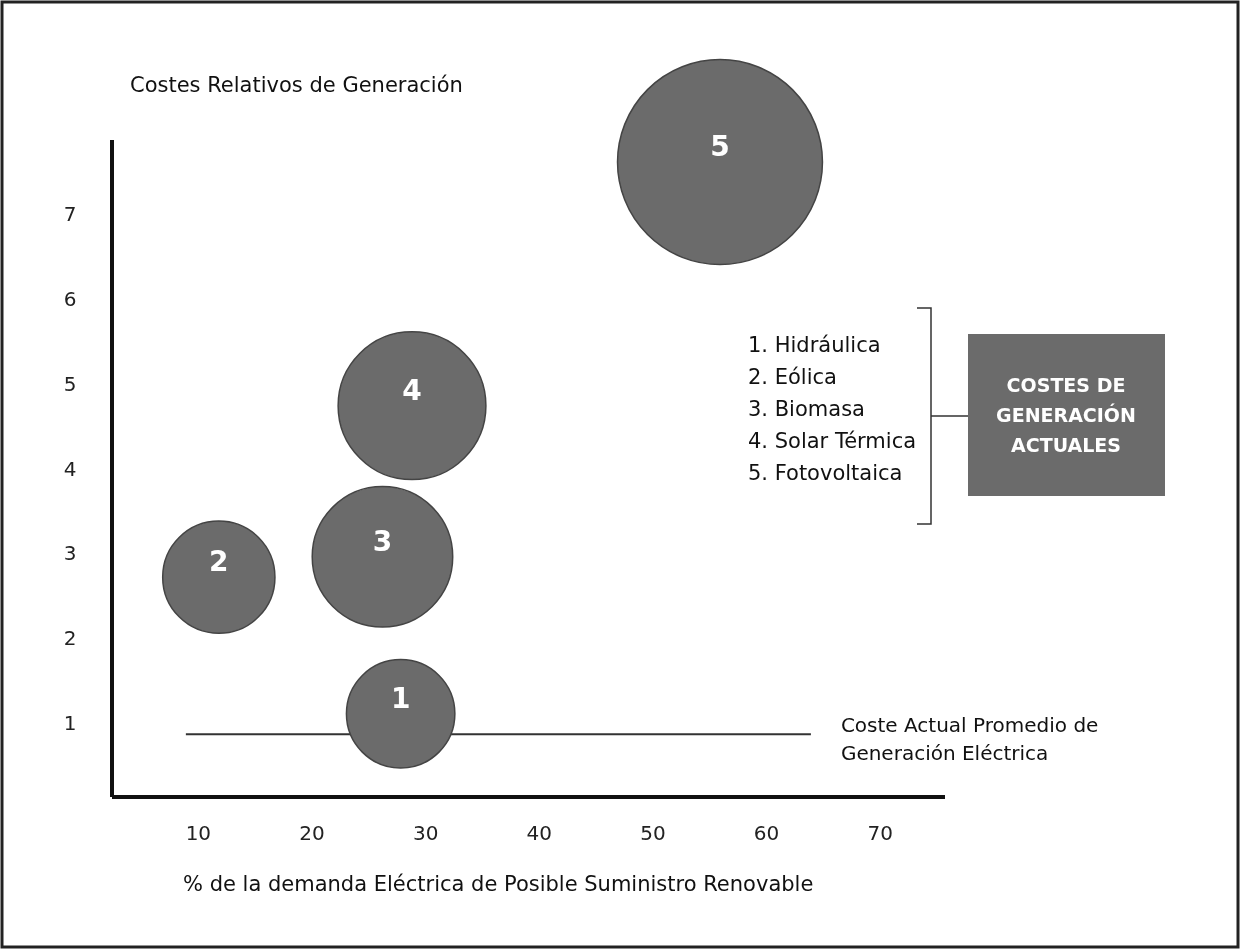 The height and width of the screenshot is (949, 1240). Describe the element at coordinates (70, 638) in the screenshot. I see `y-tick-label: 2` at that location.